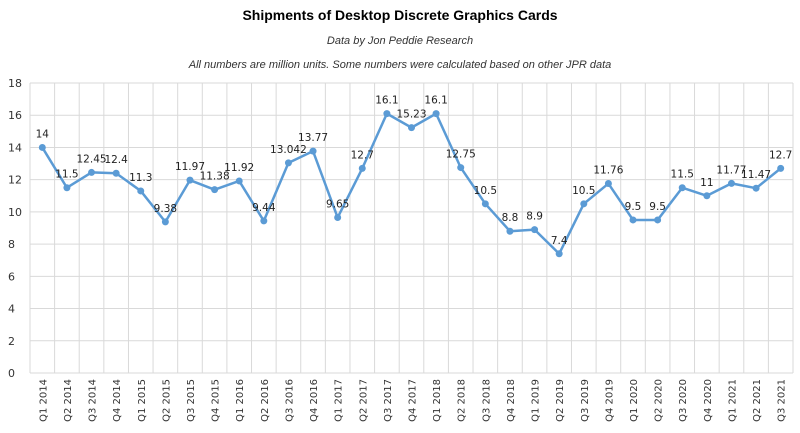  I want to click on x-tick-label: Q3 2019, so click(585, 400).